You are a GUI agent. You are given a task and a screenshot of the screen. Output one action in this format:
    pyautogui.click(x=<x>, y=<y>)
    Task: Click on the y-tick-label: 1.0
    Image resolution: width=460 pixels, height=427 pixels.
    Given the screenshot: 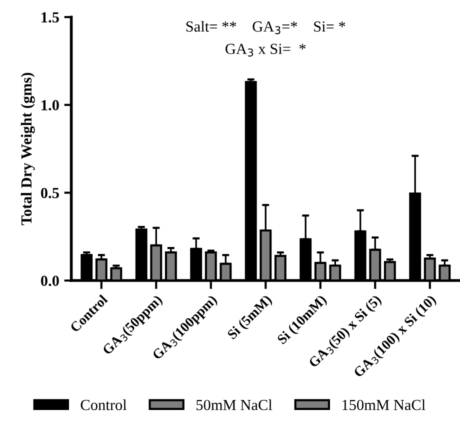 What is the action you would take?
    pyautogui.click(x=50, y=105)
    